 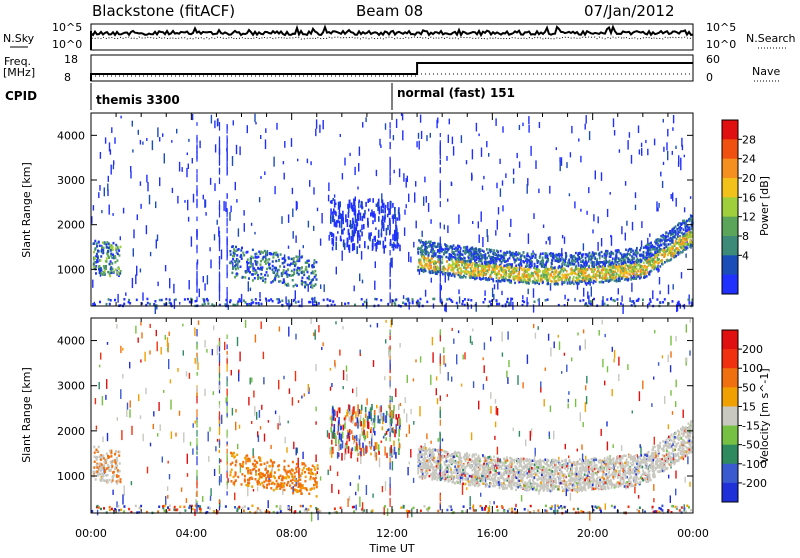 What do you see at coordinates (21, 96) in the screenshot?
I see `cpid-label: CPID` at bounding box center [21, 96].